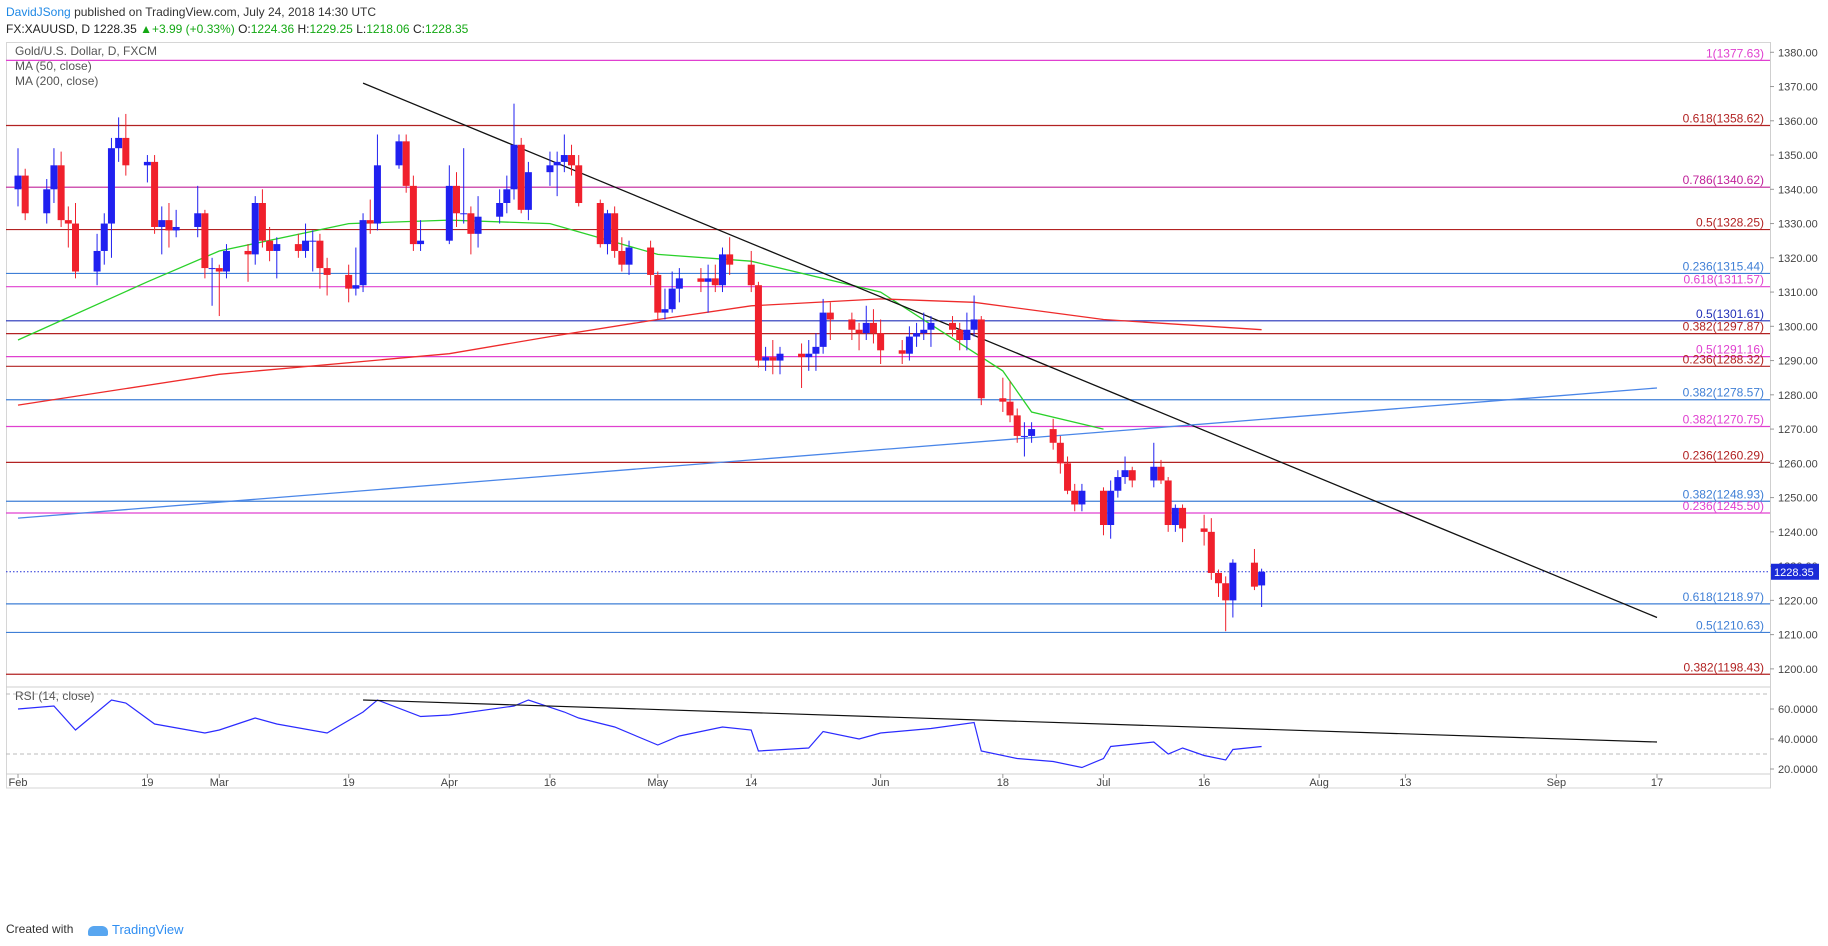 The height and width of the screenshot is (946, 1828). What do you see at coordinates (53, 66) in the screenshot?
I see `legend-ma50: MA (50, close)` at bounding box center [53, 66].